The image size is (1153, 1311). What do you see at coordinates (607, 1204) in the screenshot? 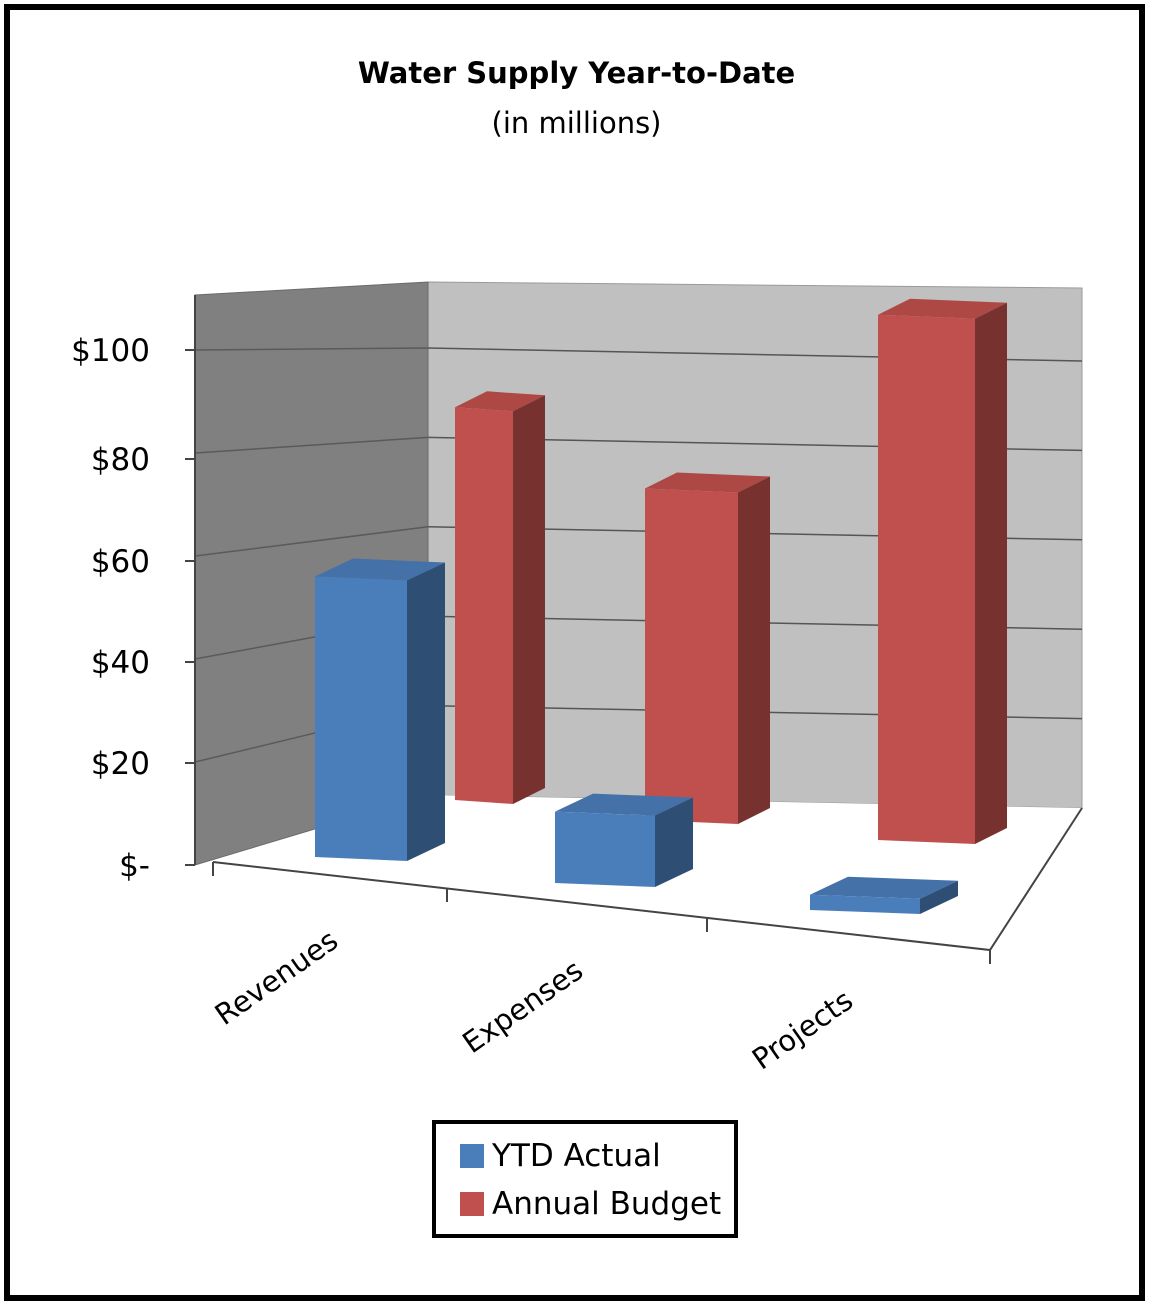
I see `legend-label-annual-budget: Annual Budget` at bounding box center [607, 1204].